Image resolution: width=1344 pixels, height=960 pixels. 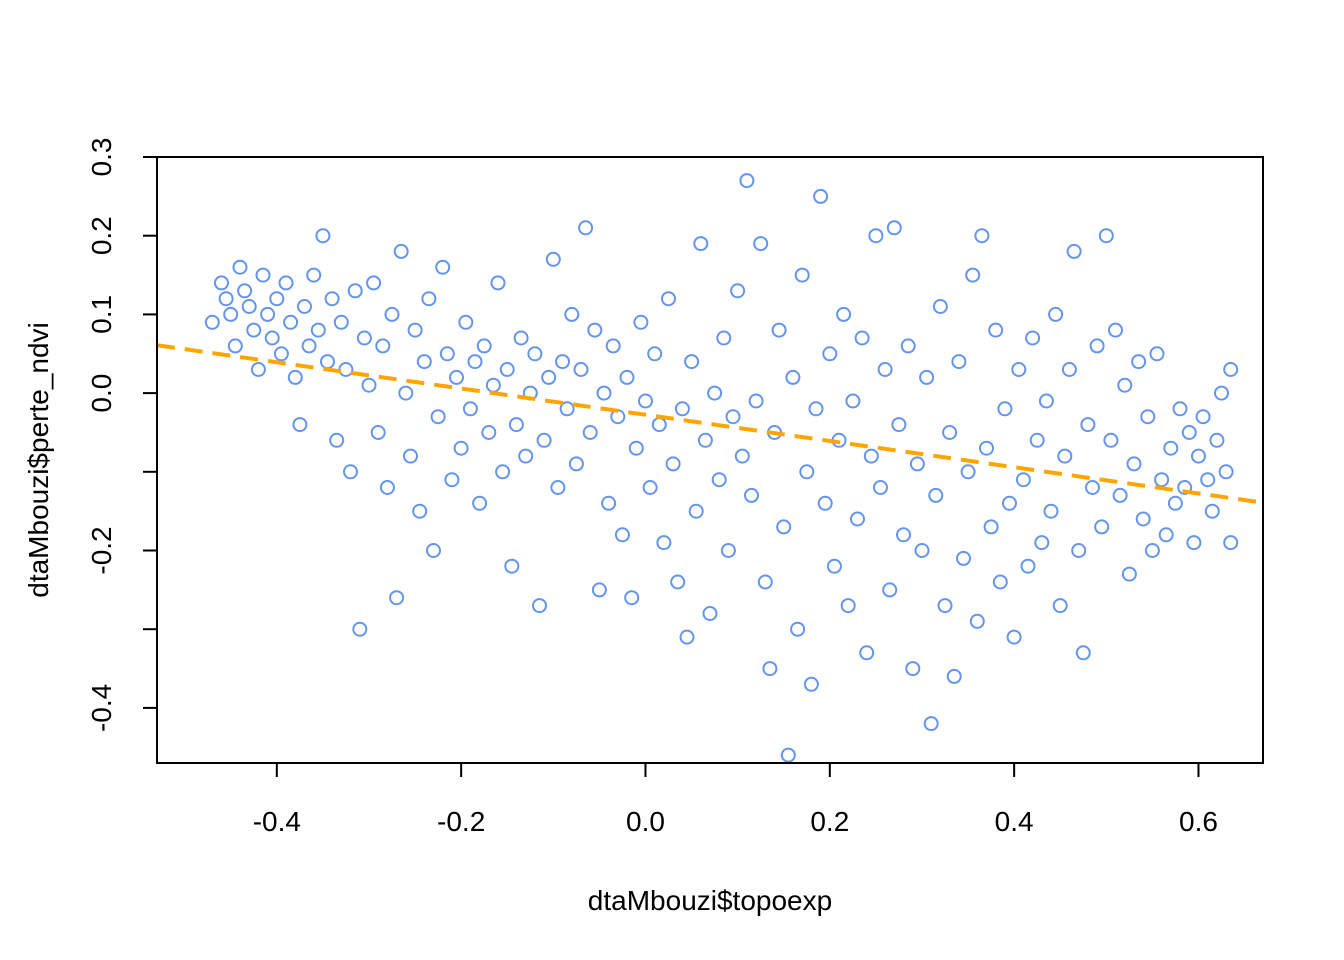 I want to click on y-axis-label: dtaMbouzi$perte_ndvi, so click(x=38, y=460).